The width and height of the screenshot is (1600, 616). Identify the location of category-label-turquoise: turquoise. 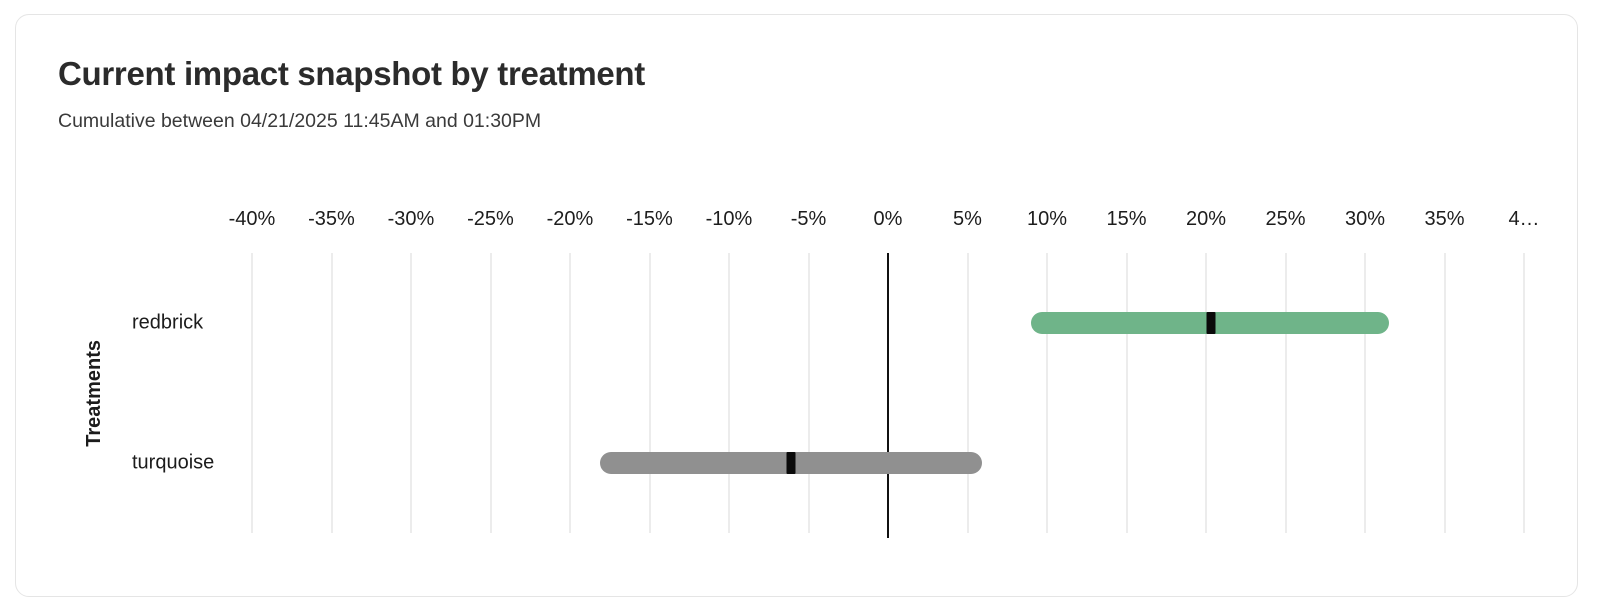
(173, 462).